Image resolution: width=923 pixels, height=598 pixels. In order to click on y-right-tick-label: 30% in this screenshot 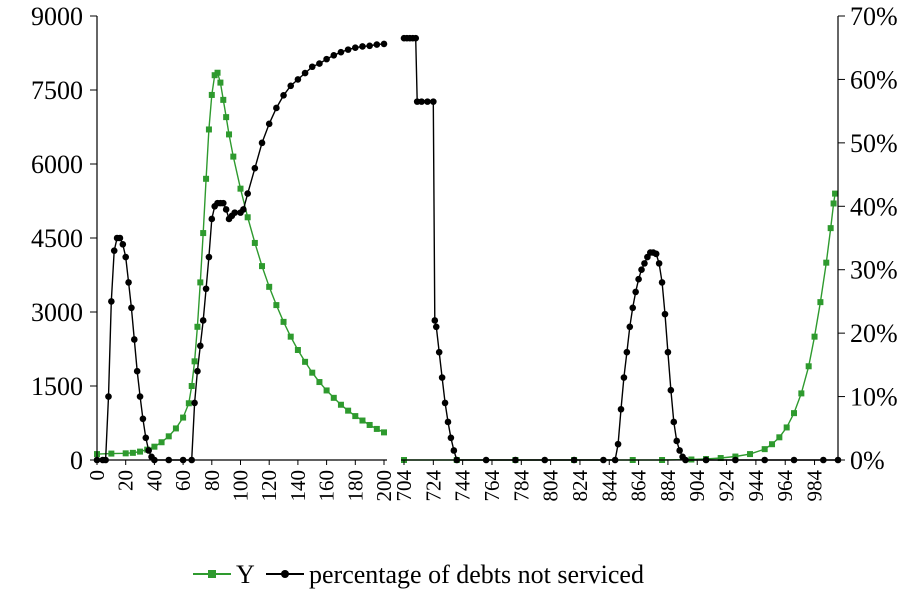, I will do `click(874, 270)`.